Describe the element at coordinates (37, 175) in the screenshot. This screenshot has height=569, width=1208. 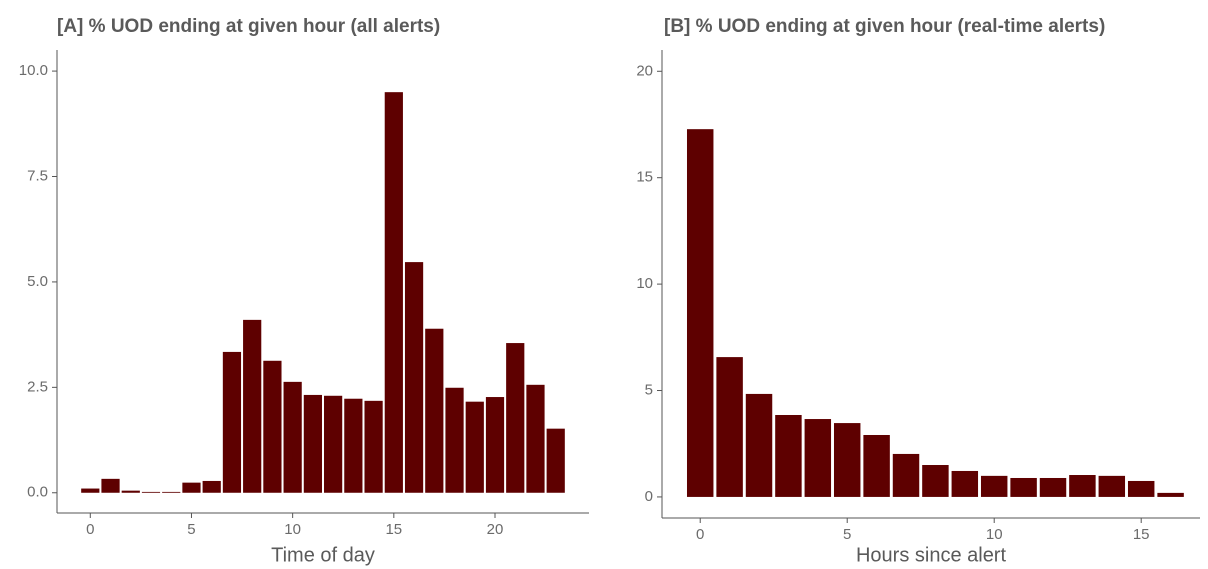
I see `y-tick-label: 7.5` at that location.